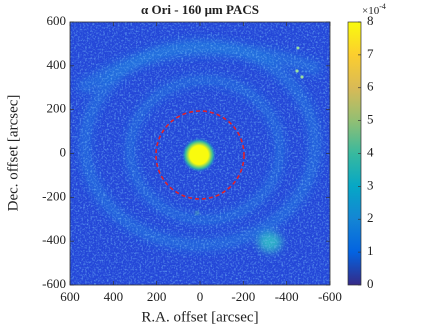 The image size is (436, 332). I want to click on colorbar-tick-label: 8, so click(370, 20).